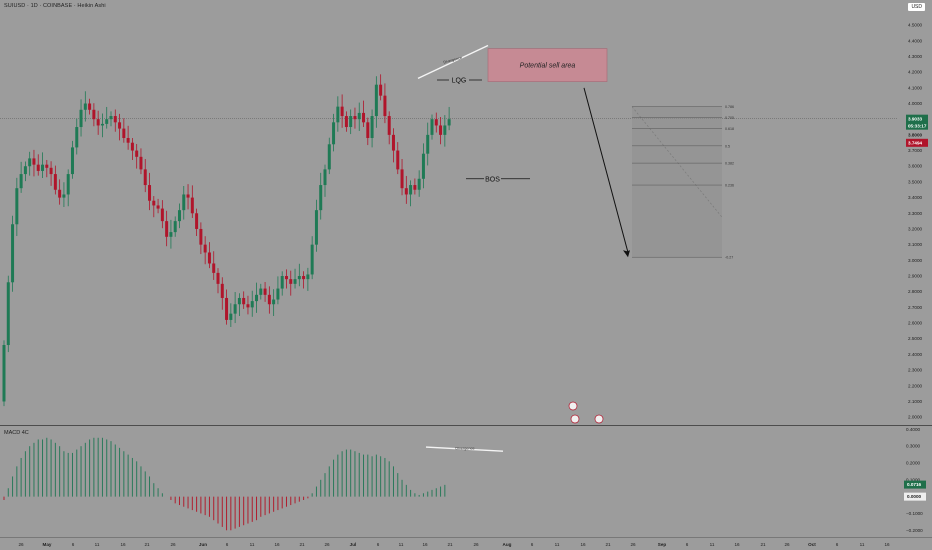 The image size is (932, 550). What do you see at coordinates (916, 7) in the screenshot?
I see `currency-badge: USD` at bounding box center [916, 7].